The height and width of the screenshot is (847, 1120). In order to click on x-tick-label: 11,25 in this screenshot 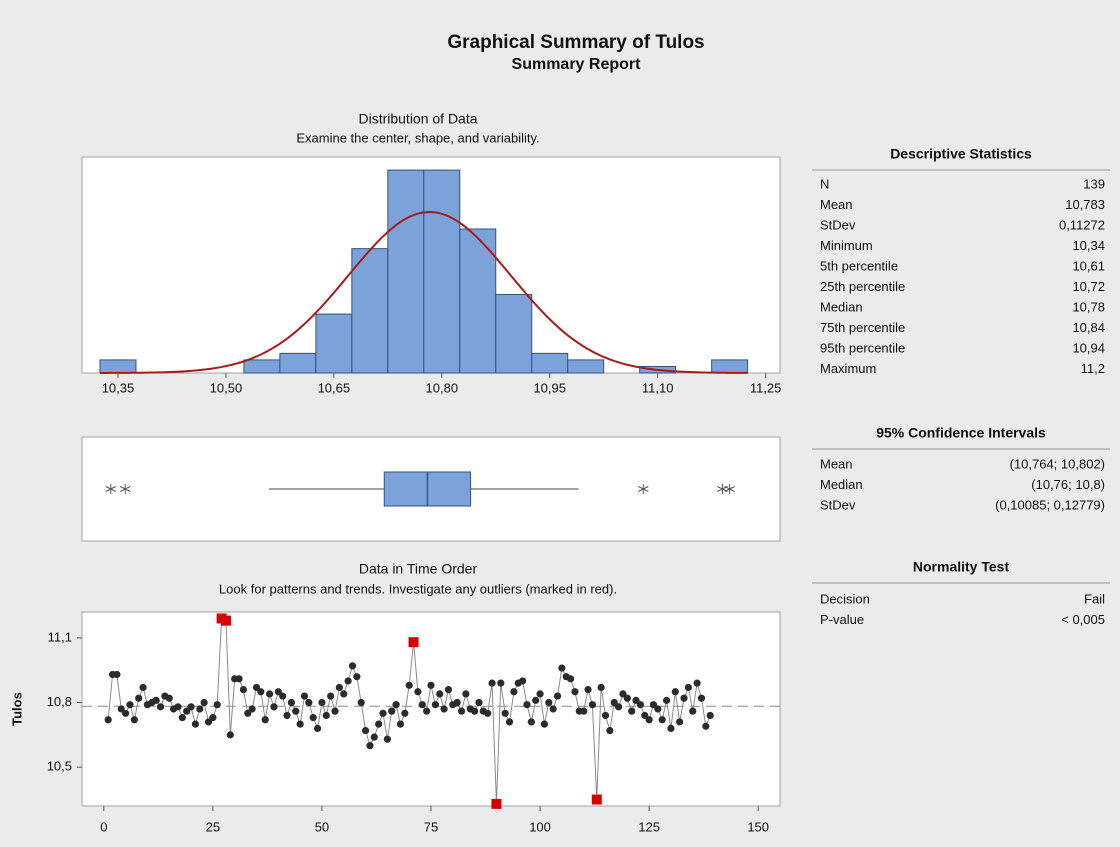, I will do `click(766, 387)`.